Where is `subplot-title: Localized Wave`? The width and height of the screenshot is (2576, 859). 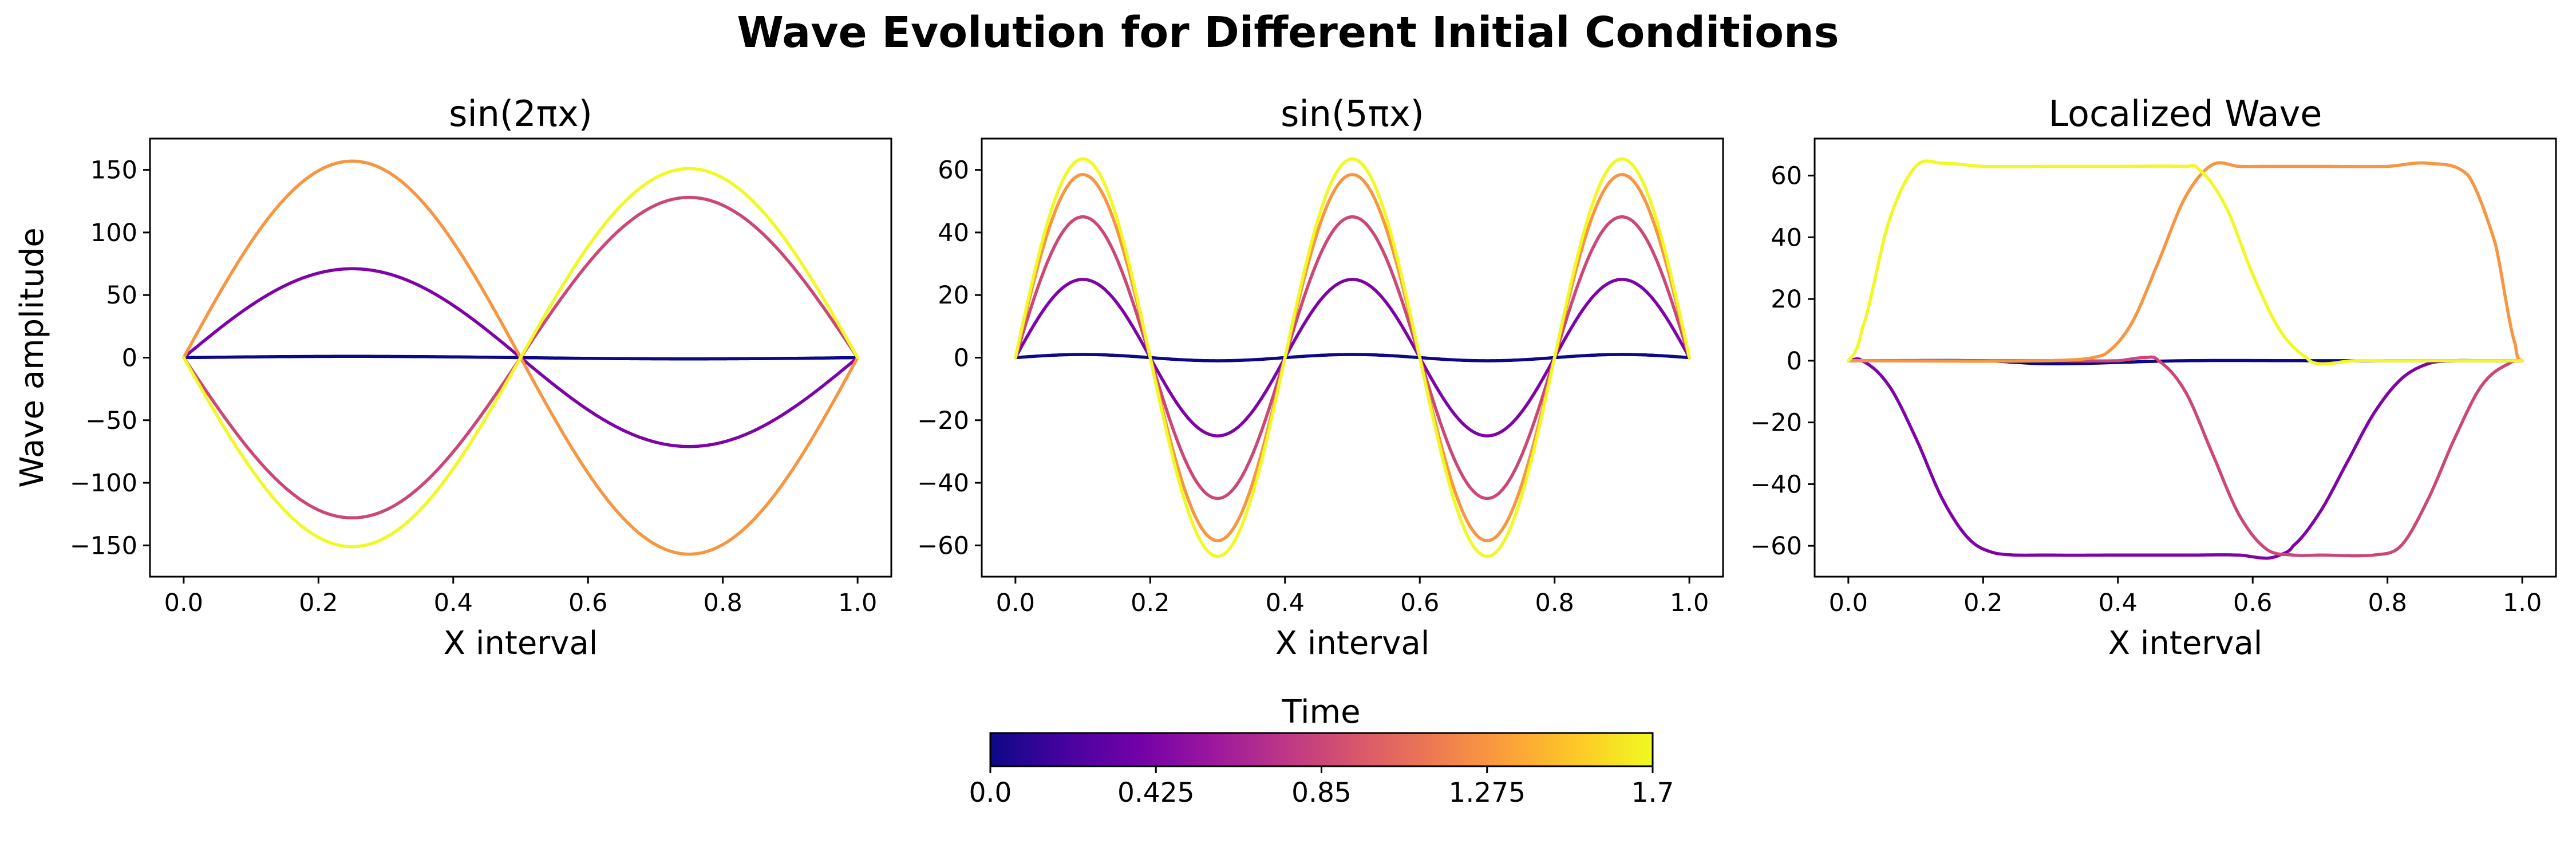 subplot-title: Localized Wave is located at coordinates (2185, 114).